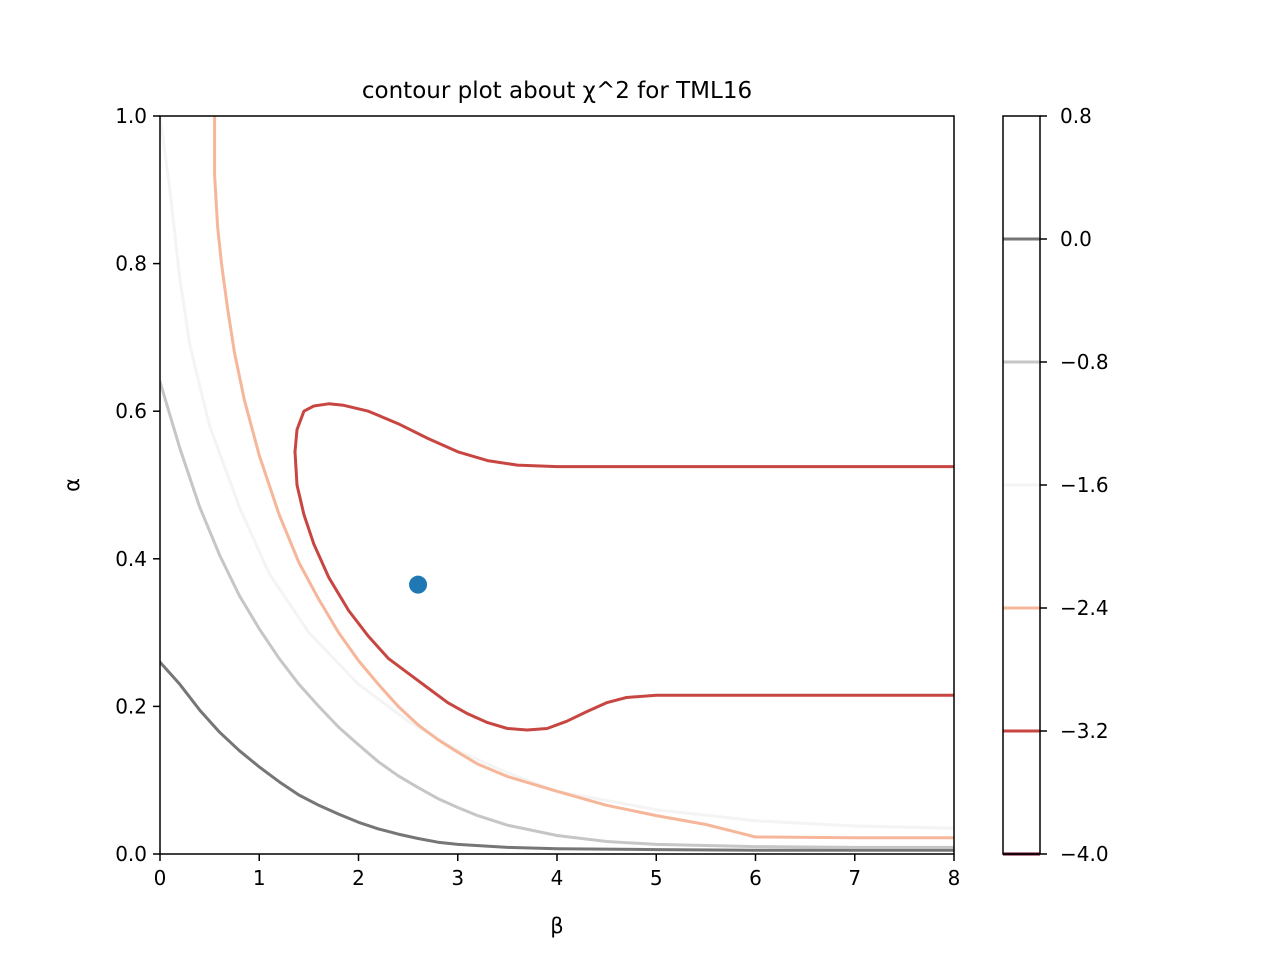 This screenshot has width=1280, height=965. What do you see at coordinates (131, 706) in the screenshot?
I see `y-tick-label: 0.2` at bounding box center [131, 706].